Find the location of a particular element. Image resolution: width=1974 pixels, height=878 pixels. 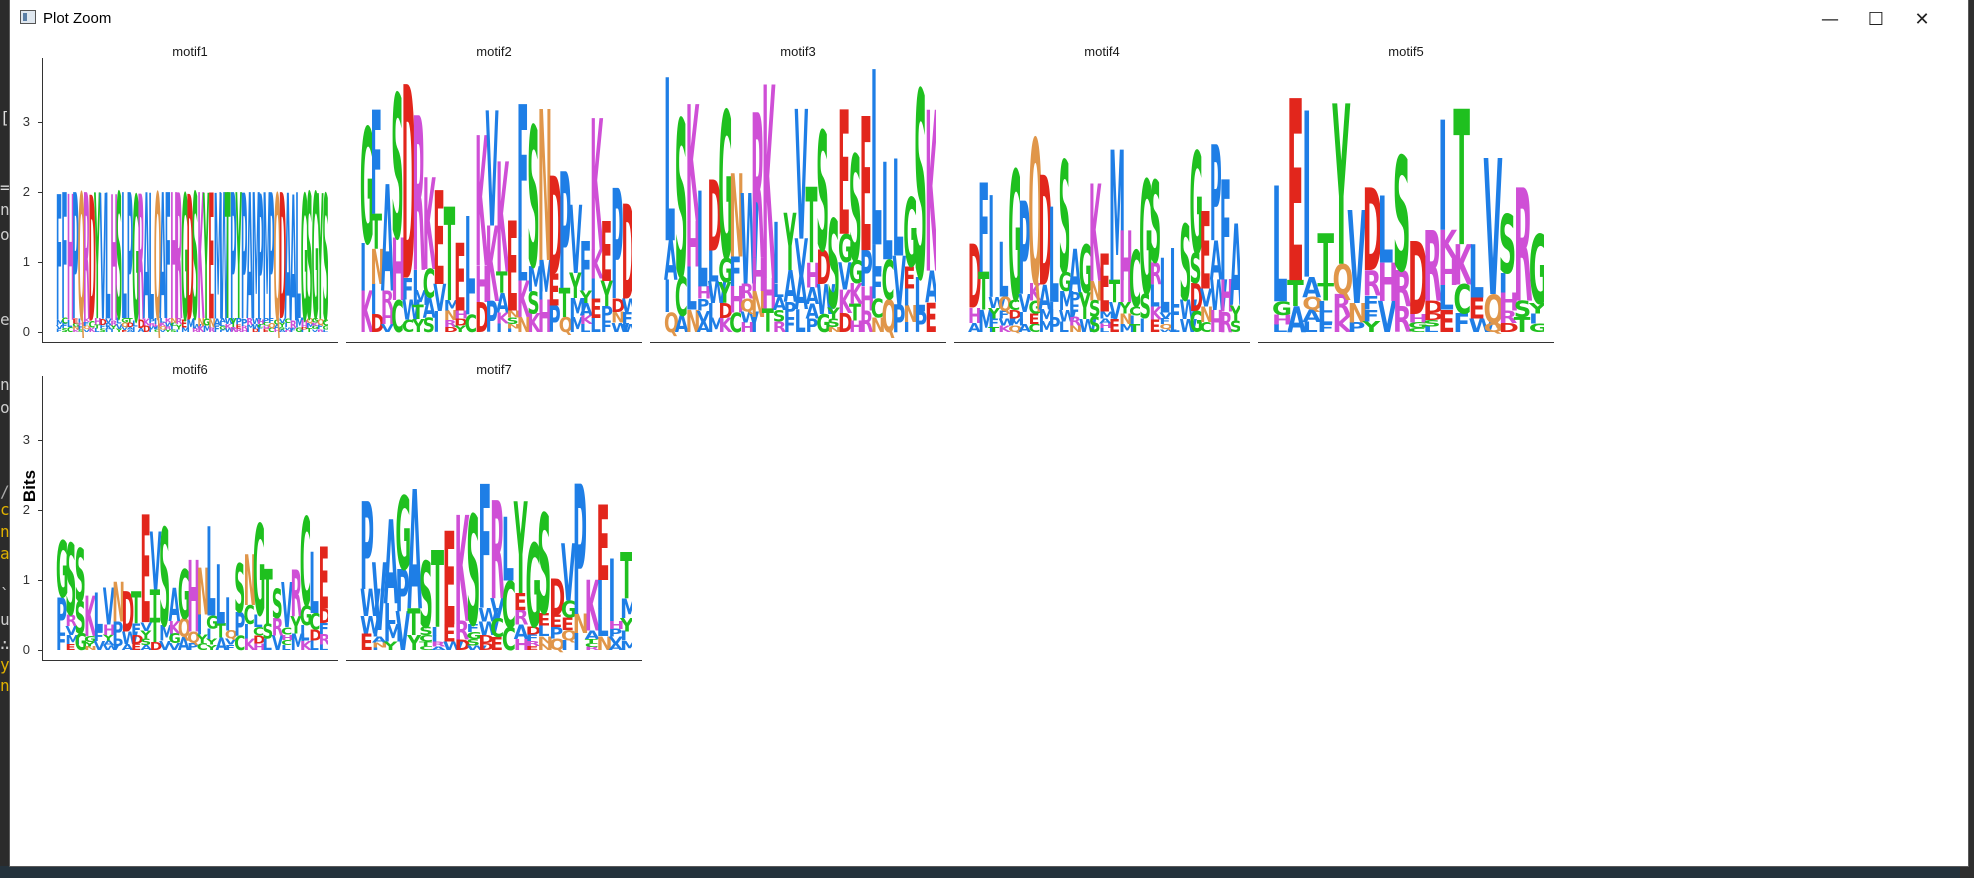

close-button: ✕ is located at coordinates (1922, 19).